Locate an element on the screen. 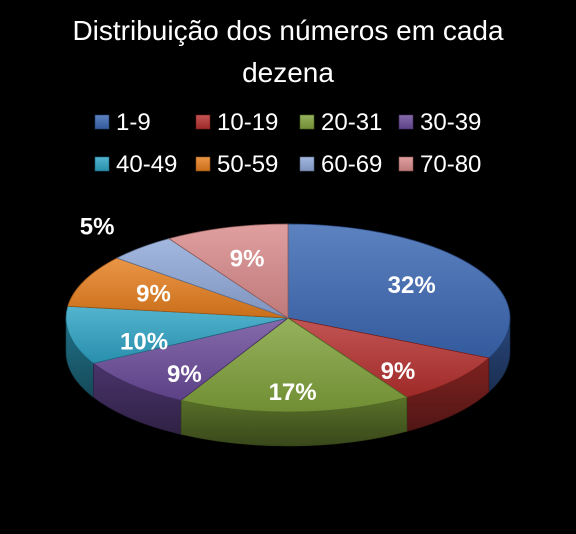  legend-item-10-19: 10-19 is located at coordinates (236, 122).